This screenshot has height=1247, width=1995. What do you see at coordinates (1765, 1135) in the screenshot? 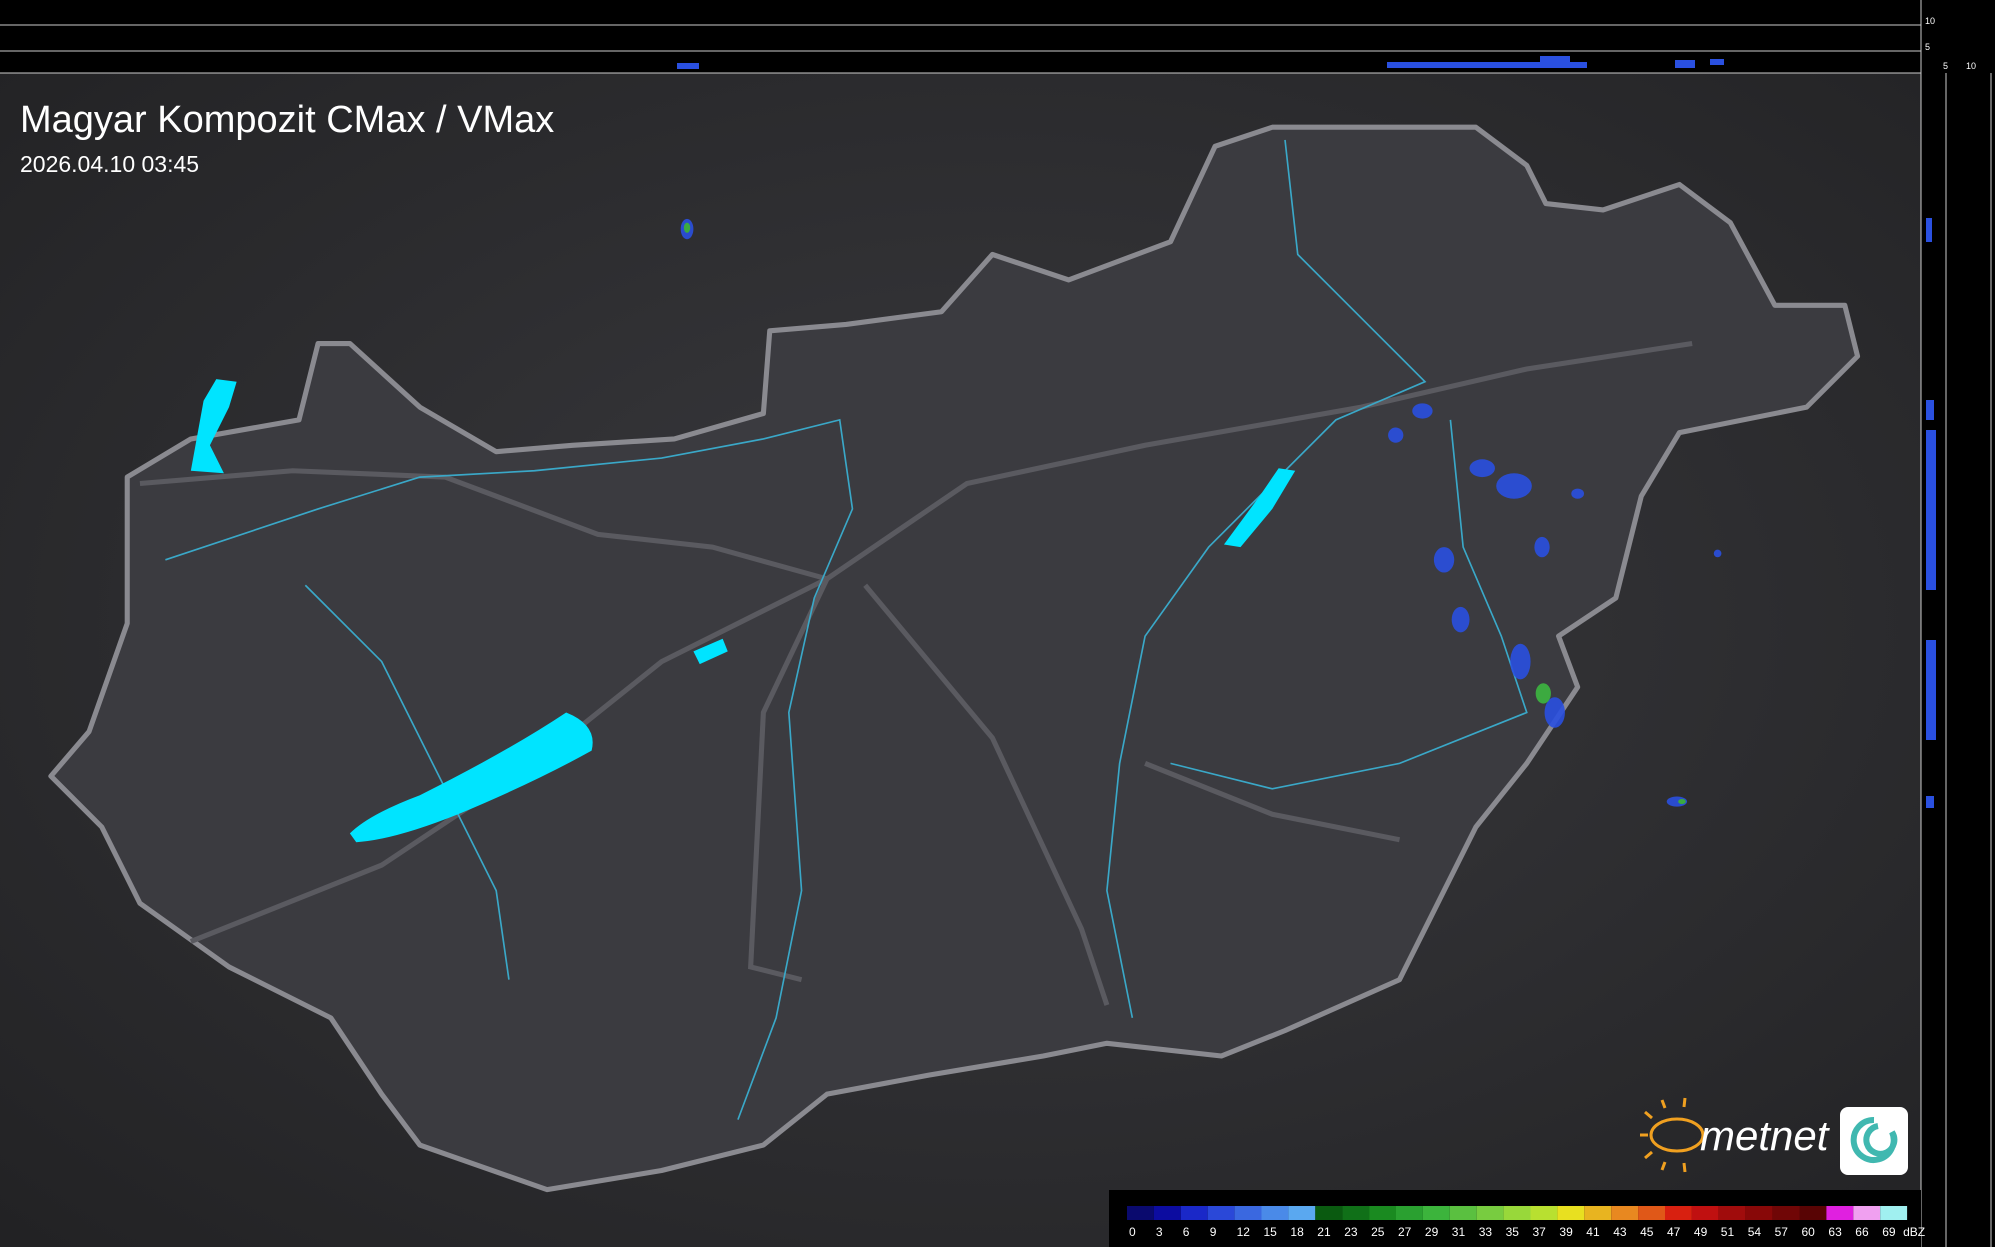
I see `logo-text: metnet` at bounding box center [1765, 1135].